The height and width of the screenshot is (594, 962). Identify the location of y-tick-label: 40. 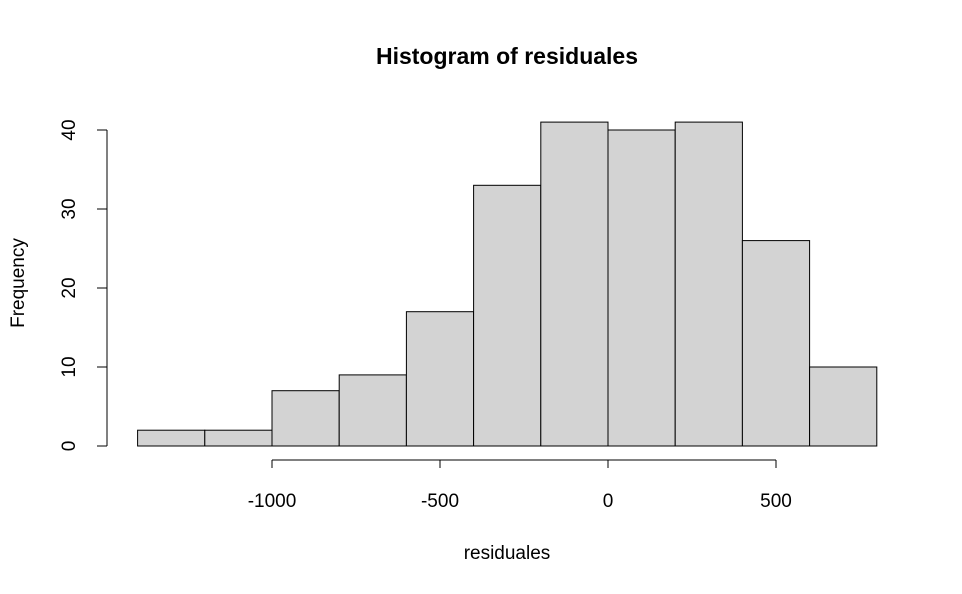
(69, 129).